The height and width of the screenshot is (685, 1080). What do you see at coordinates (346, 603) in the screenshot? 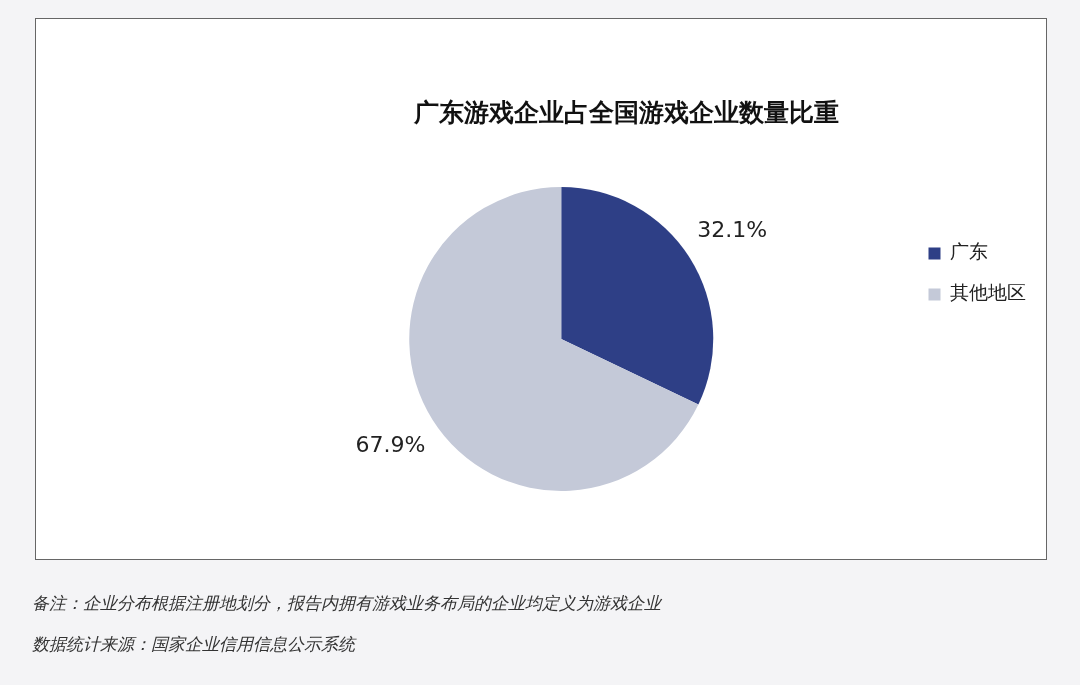
I see `text: 备注：企业分布根据注册地划分，报告内拥有游戏业务布局的企业均定义为游戏企业` at bounding box center [346, 603].